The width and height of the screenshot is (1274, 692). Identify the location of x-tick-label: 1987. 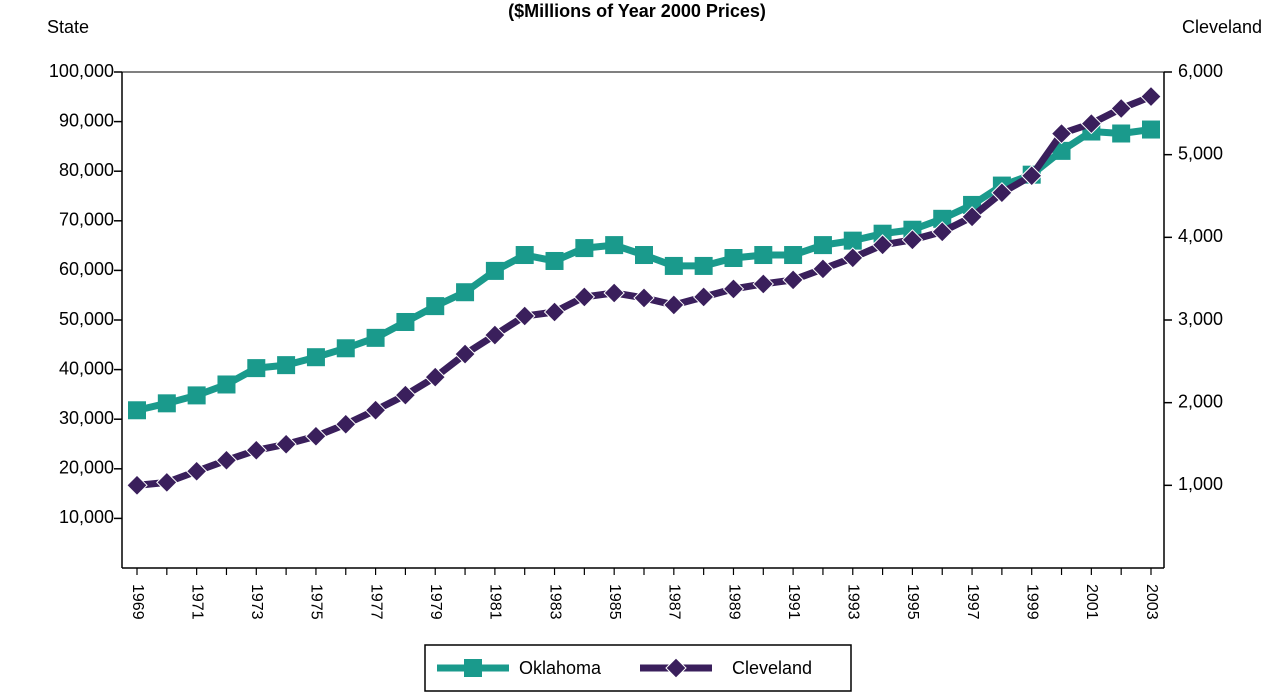
(674, 602).